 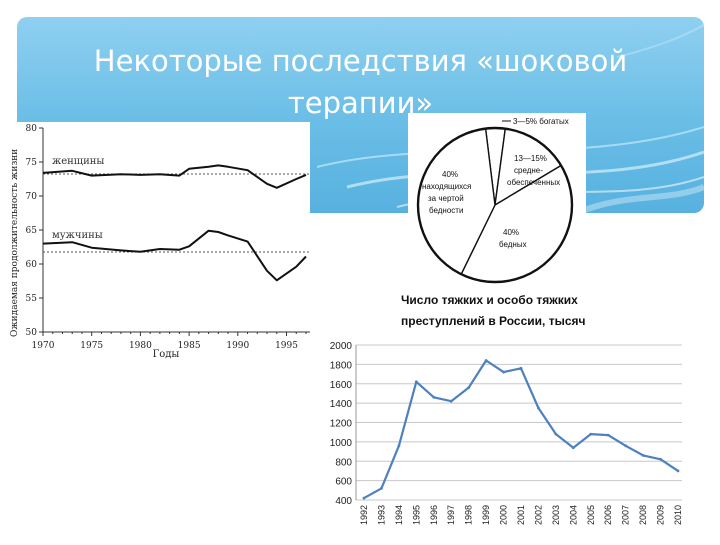 I want to click on pie-label-below-line2: находящихся, so click(x=446, y=186).